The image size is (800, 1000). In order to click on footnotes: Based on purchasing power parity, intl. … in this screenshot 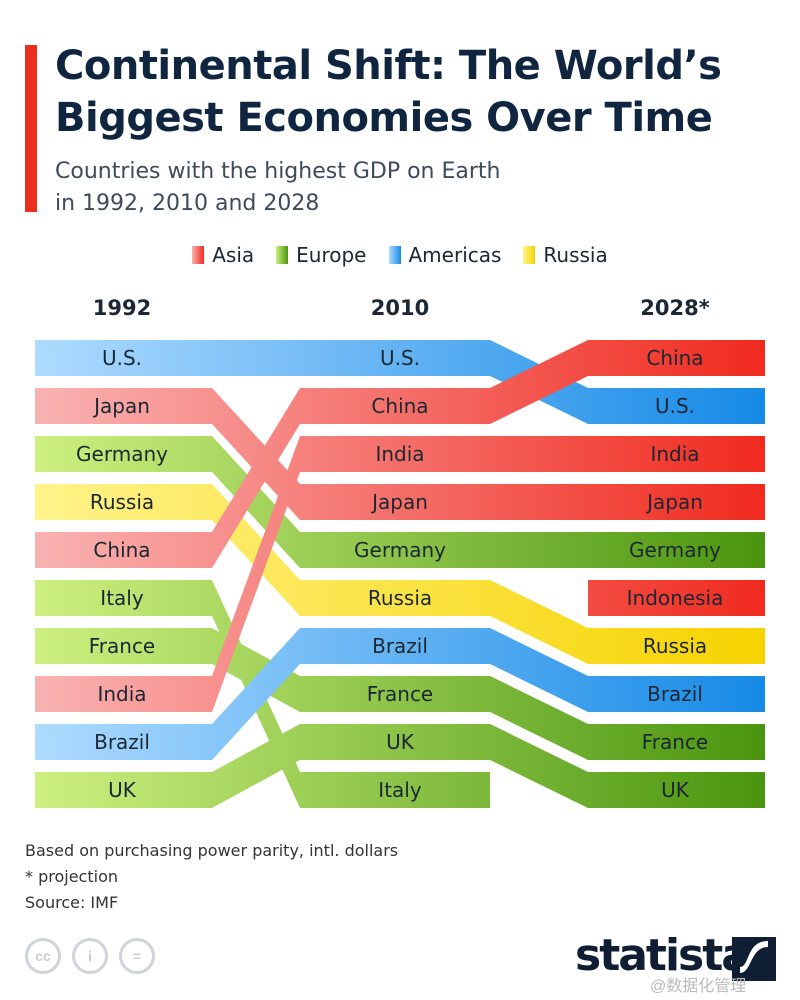, I will do `click(211, 877)`.